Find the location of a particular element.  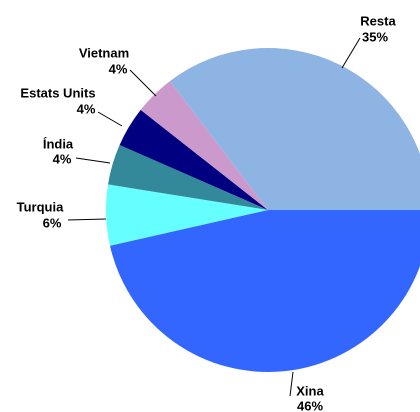

slice-label: Turquia is located at coordinates (40, 206).